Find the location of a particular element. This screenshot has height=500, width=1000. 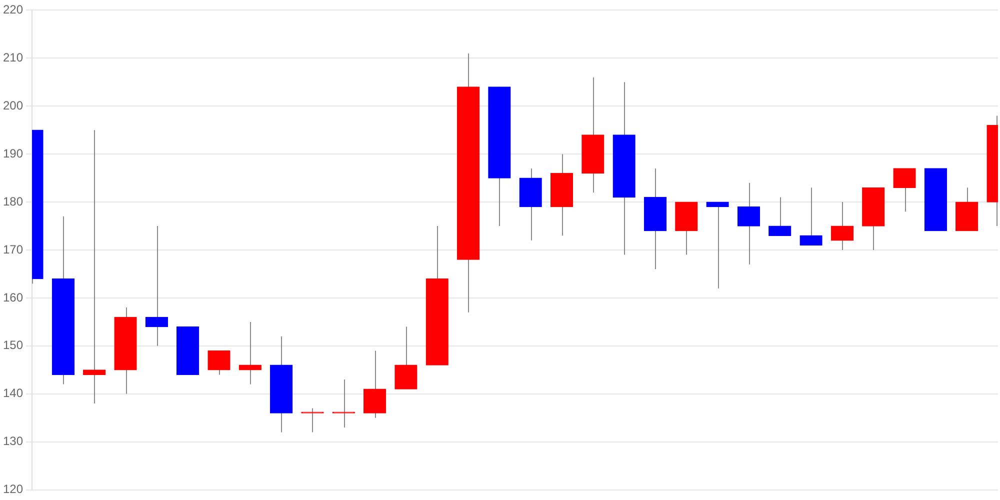

y-tick-label: 170 is located at coordinates (13, 249).